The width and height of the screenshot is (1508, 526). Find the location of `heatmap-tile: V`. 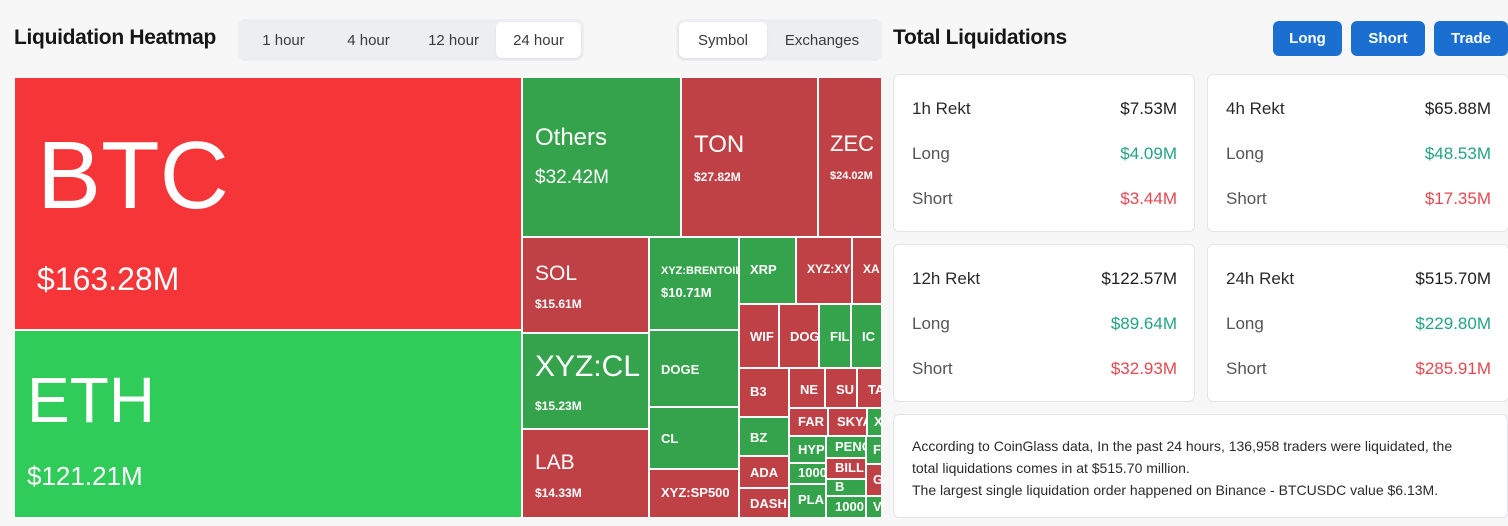

heatmap-tile: V is located at coordinates (874, 507).